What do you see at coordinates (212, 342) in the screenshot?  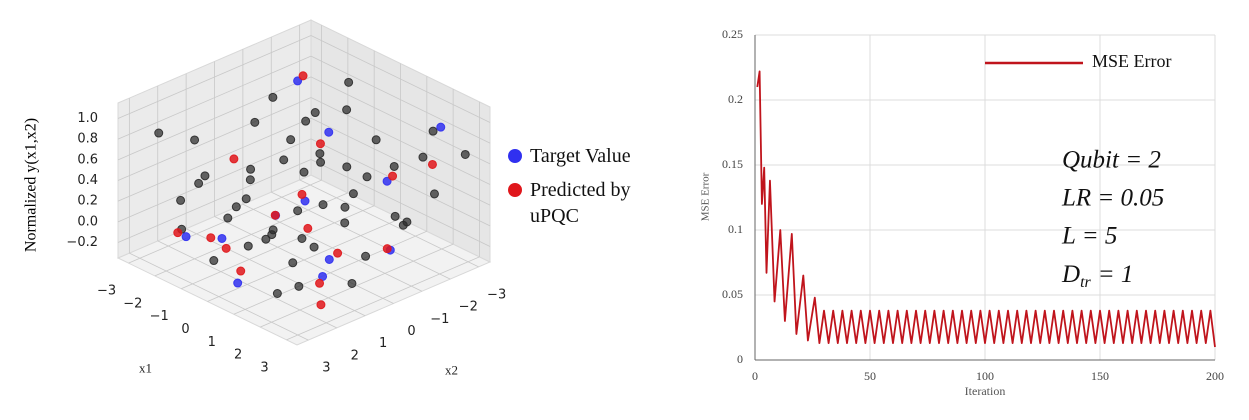 I see `x1-tick-label: 1` at bounding box center [212, 342].